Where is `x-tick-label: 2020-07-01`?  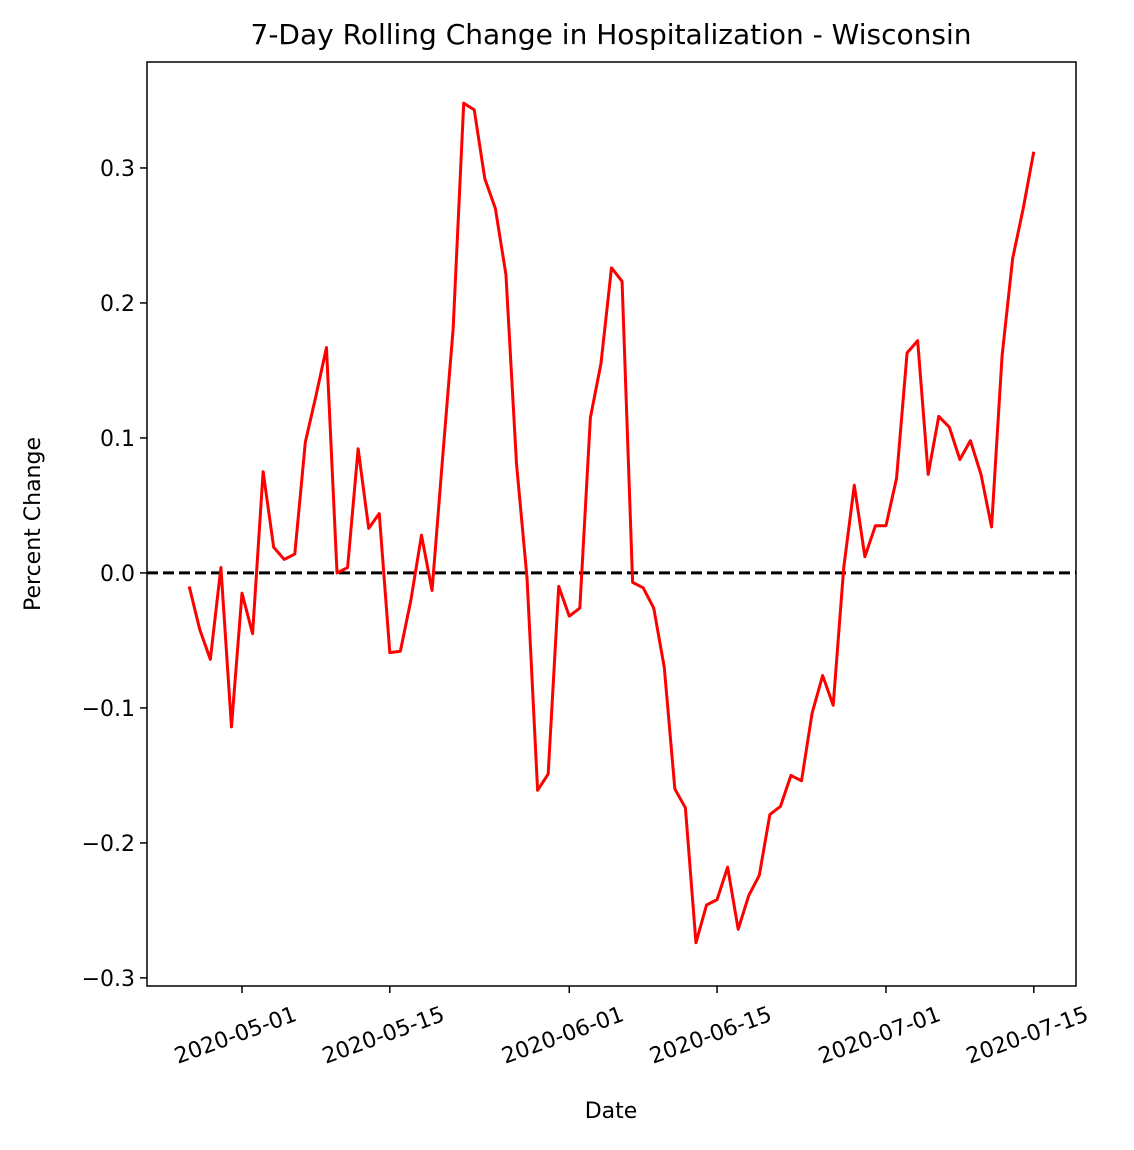 x-tick-label: 2020-07-01 is located at coordinates (879, 1035).